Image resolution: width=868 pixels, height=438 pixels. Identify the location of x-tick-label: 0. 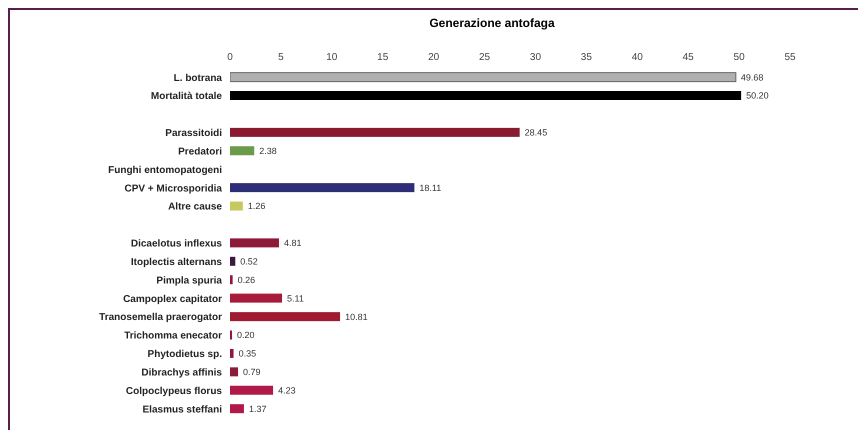
(230, 57).